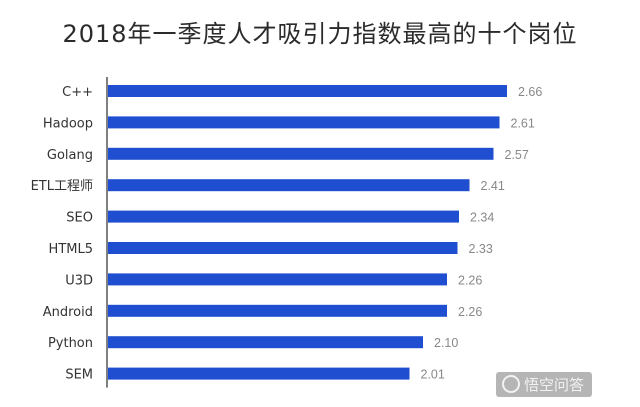 The image size is (640, 407). Describe the element at coordinates (70, 343) in the screenshot. I see `category-label: Python` at that location.